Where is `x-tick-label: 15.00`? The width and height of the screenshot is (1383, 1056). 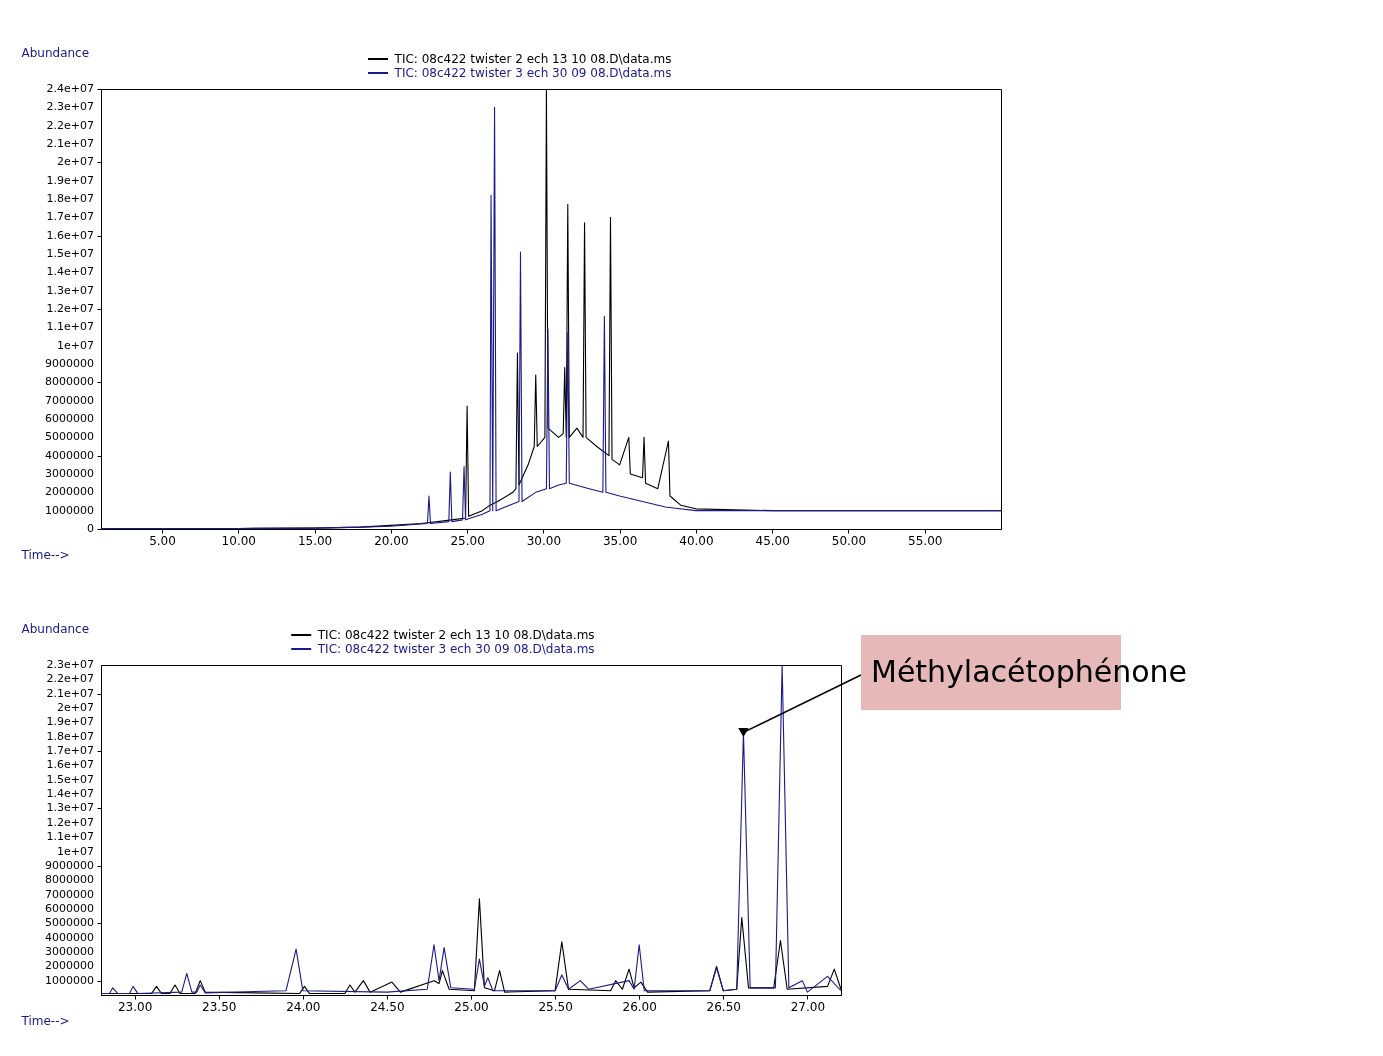 x-tick-label: 15.00 is located at coordinates (315, 540).